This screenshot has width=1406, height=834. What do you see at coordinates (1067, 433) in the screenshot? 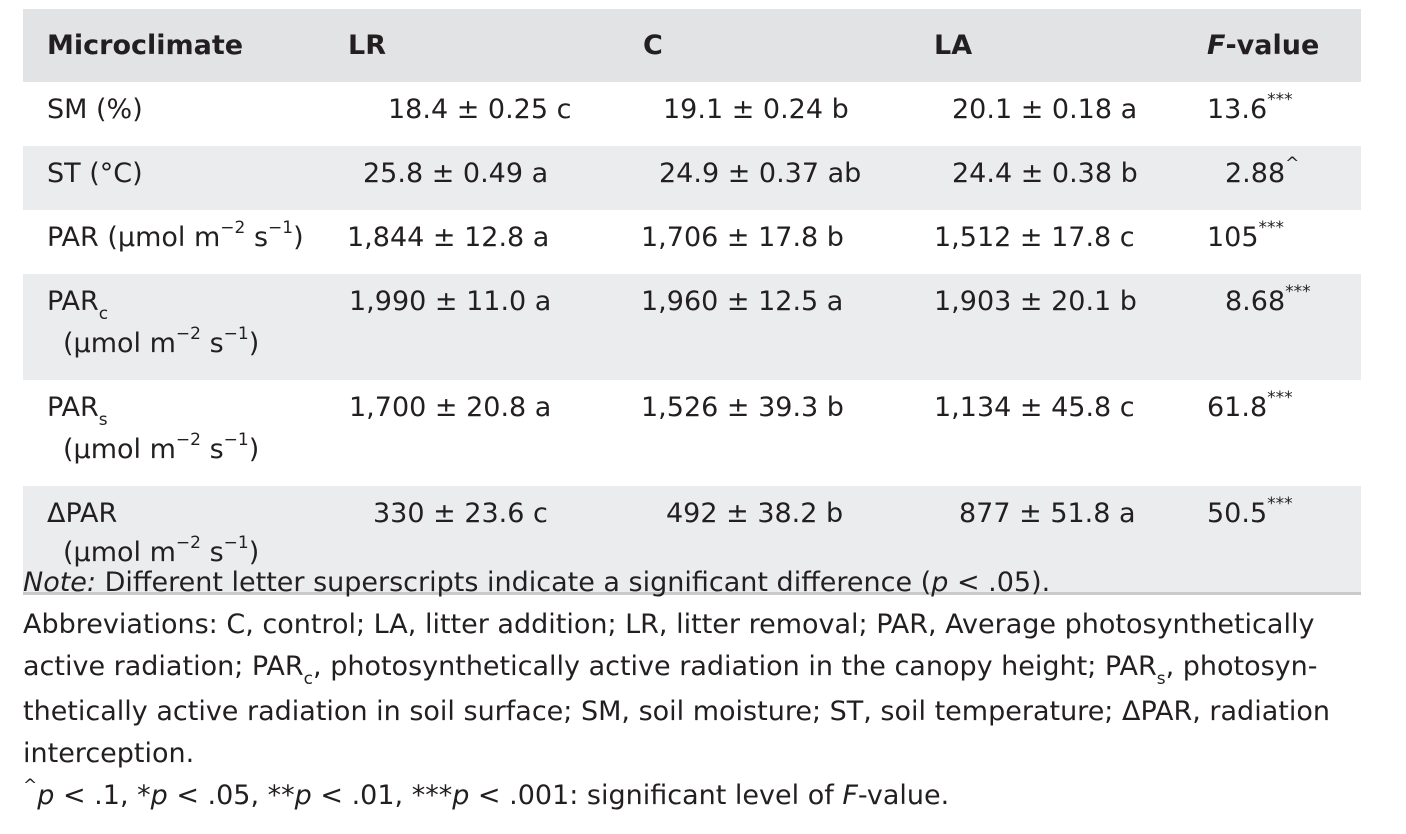
I see `la-value: 1,134 ± 45.8 c` at bounding box center [1067, 433].